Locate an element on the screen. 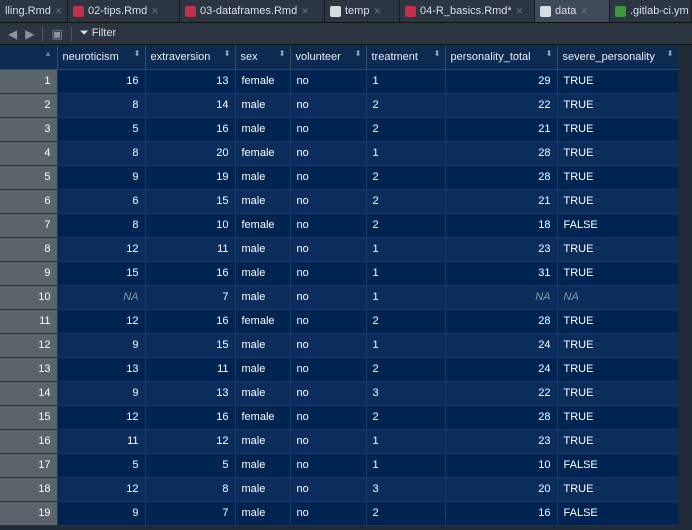  cell-extraversion: 5 is located at coordinates (190, 465).